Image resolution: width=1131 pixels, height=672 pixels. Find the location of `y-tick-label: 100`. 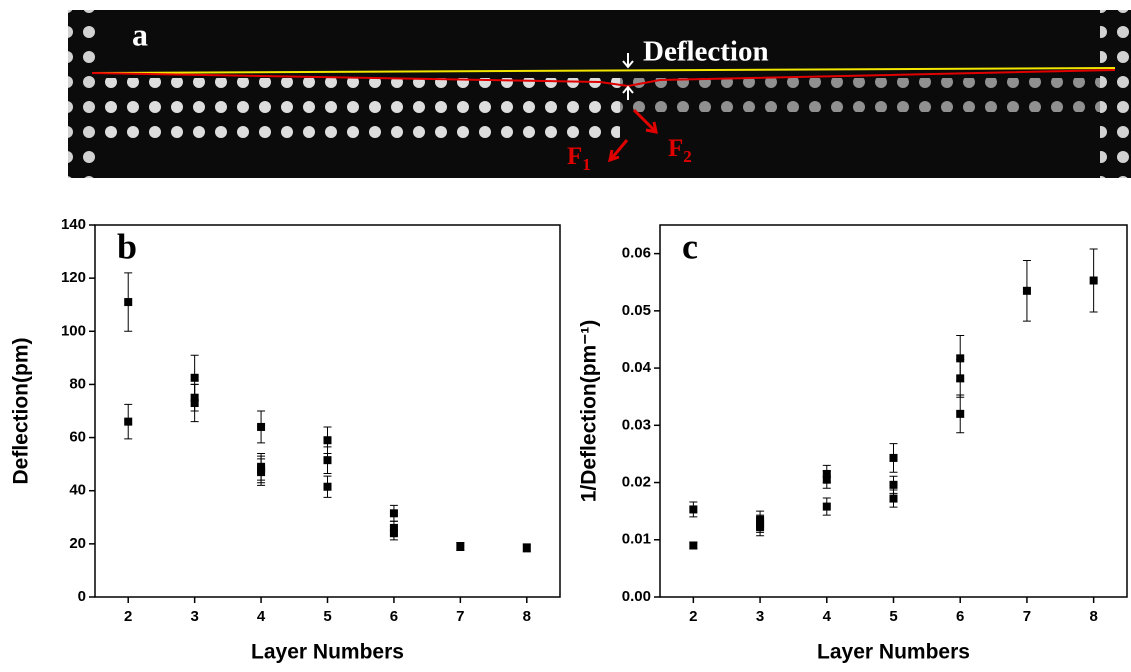

y-tick-label: 100 is located at coordinates (73, 330).